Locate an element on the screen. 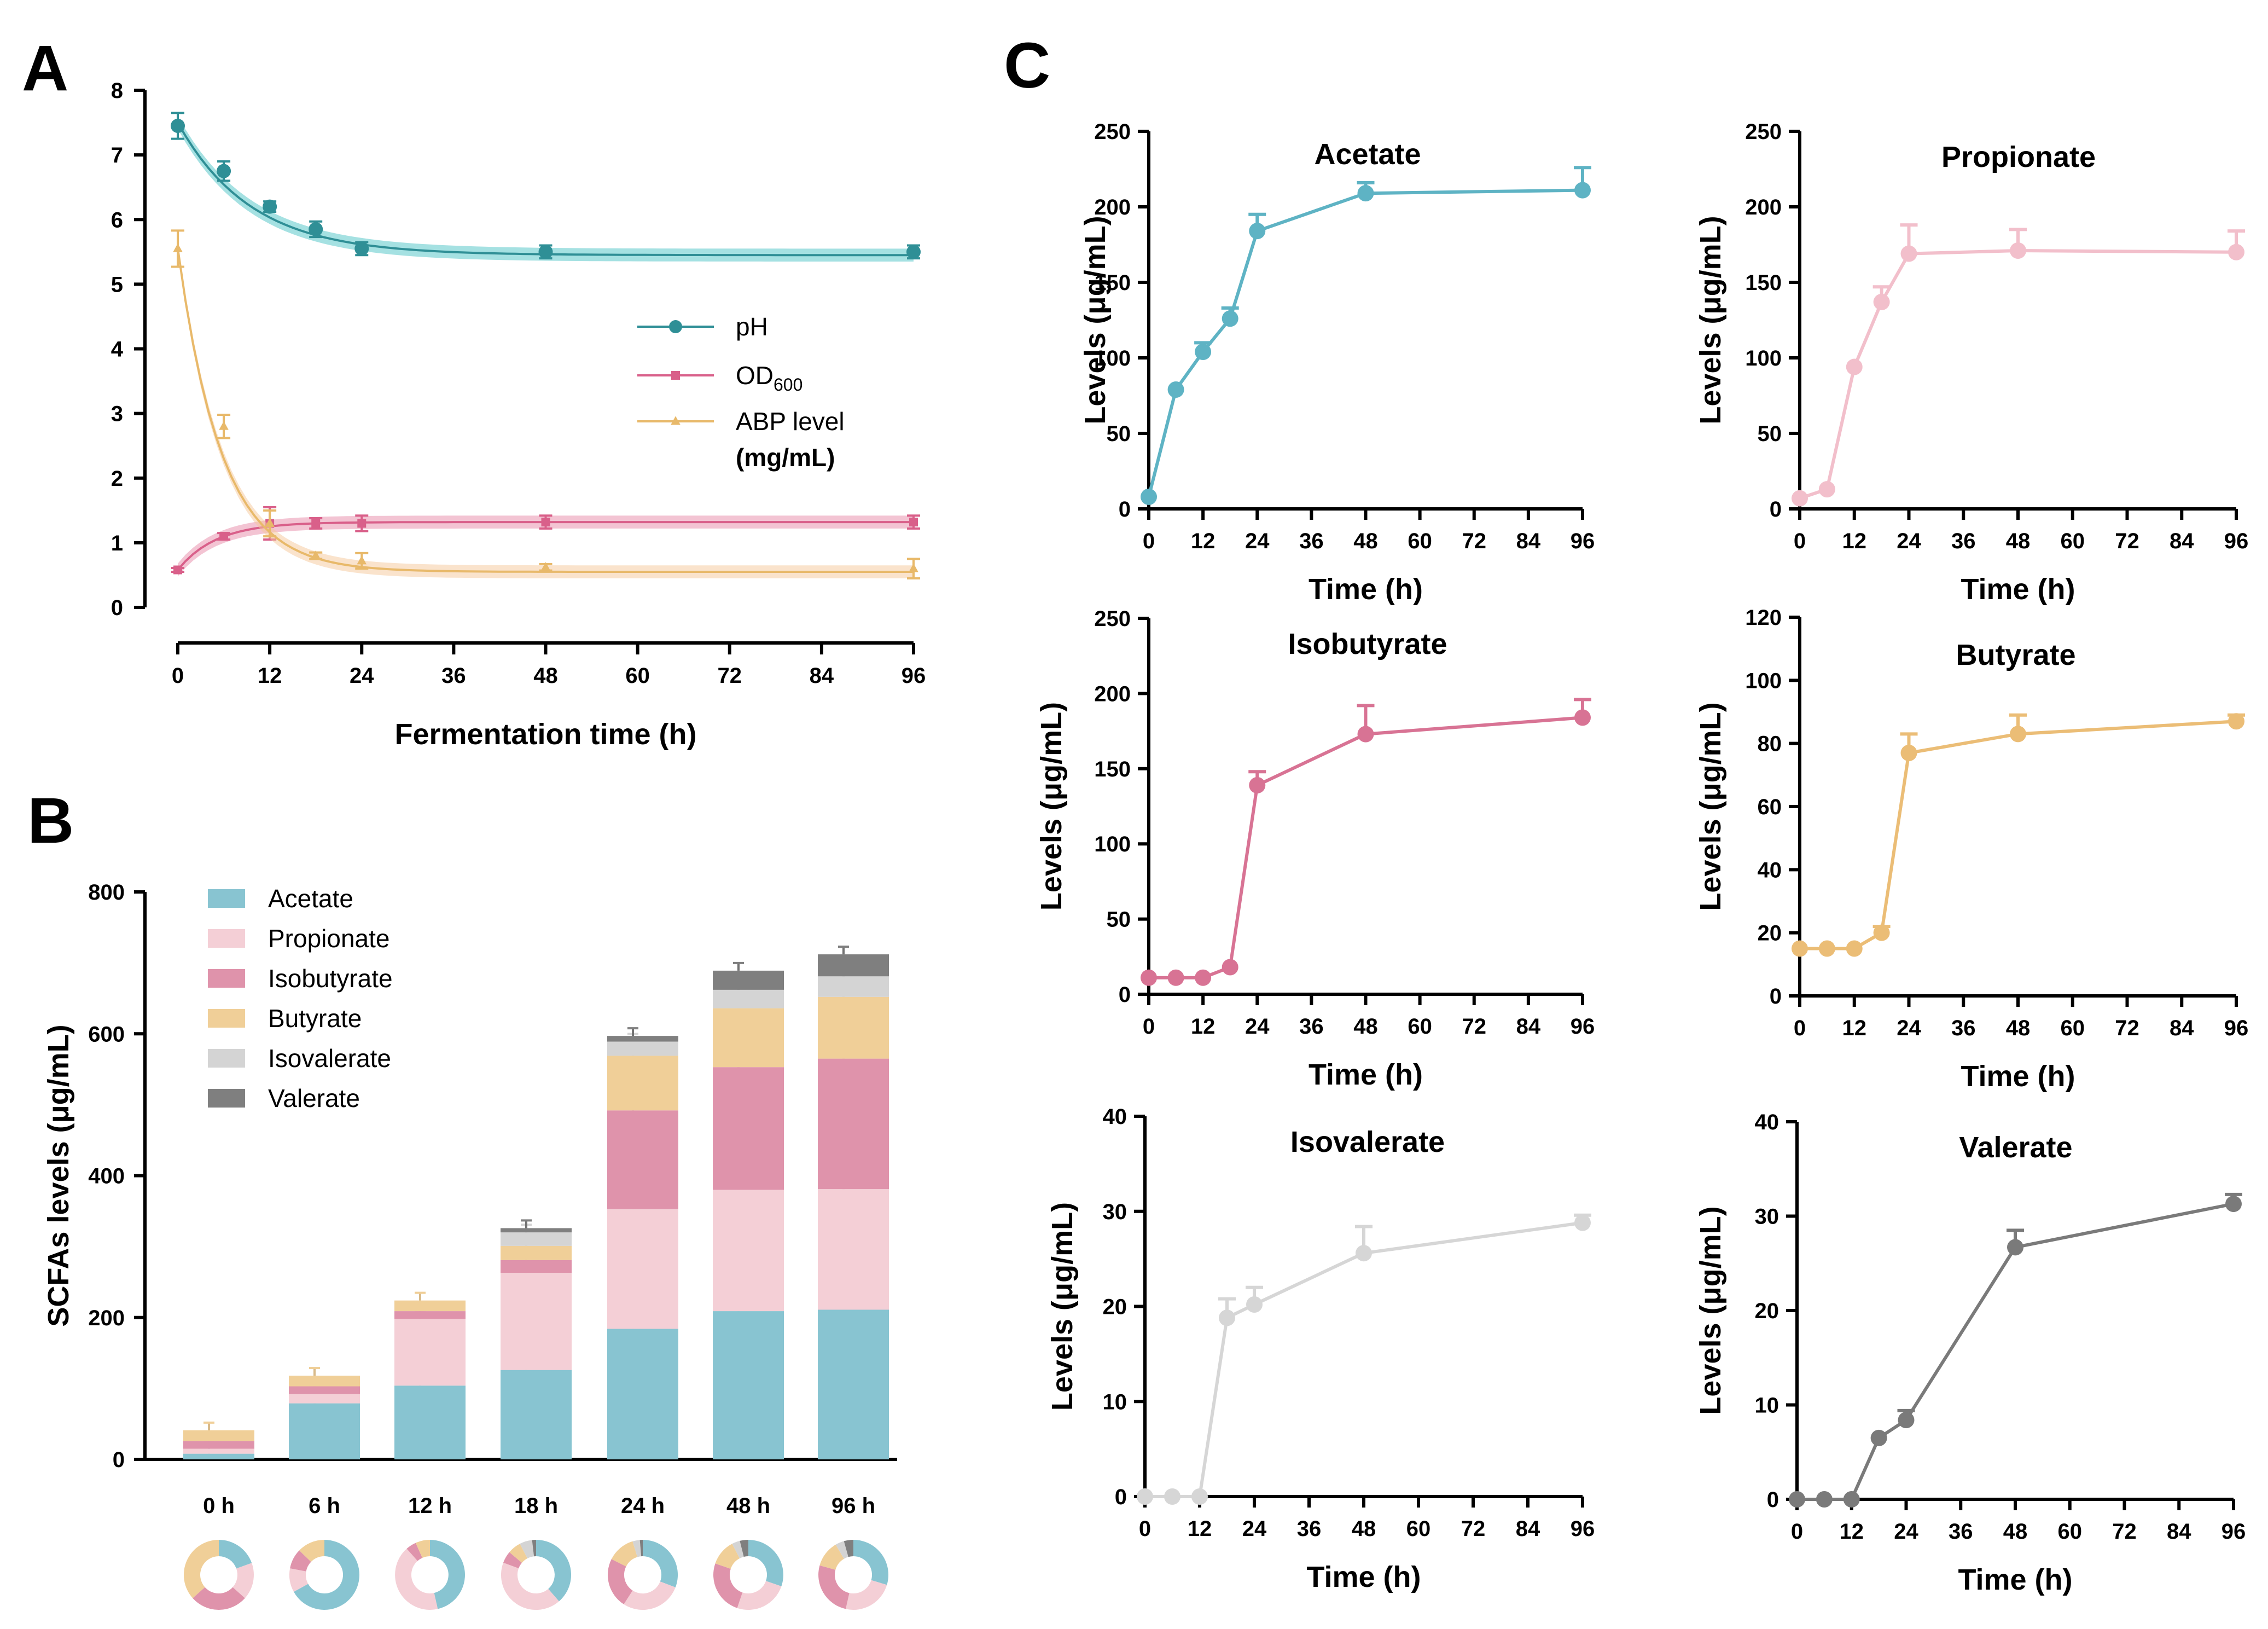 This screenshot has width=2268, height=1629. chart-title: Valerate is located at coordinates (2016, 1147).